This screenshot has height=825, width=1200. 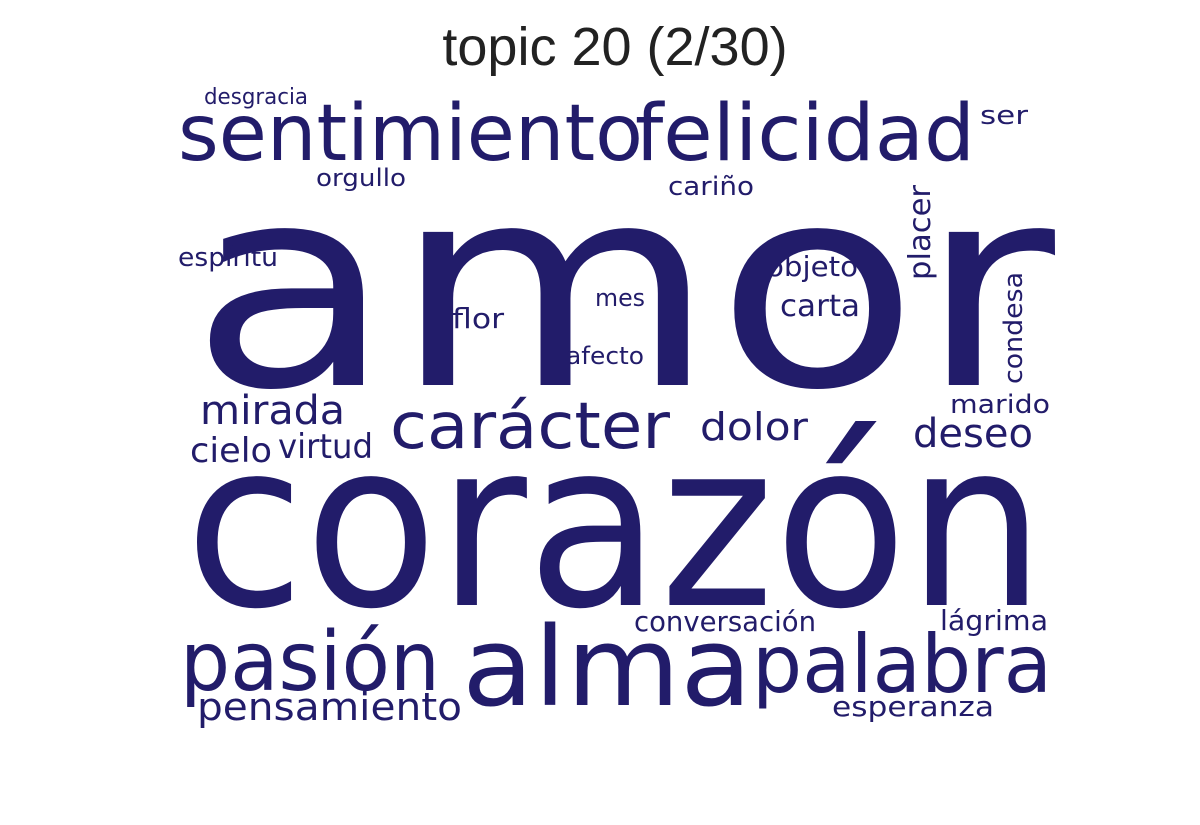 I want to click on word: mes, so click(x=620, y=298).